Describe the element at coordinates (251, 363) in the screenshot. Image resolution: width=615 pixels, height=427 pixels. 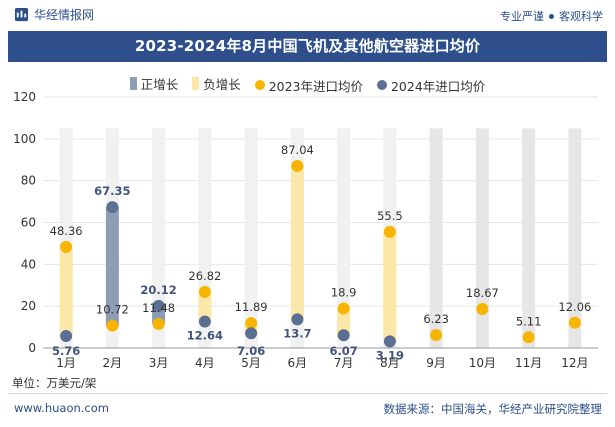
I see `x-tick-label: 5月` at that location.